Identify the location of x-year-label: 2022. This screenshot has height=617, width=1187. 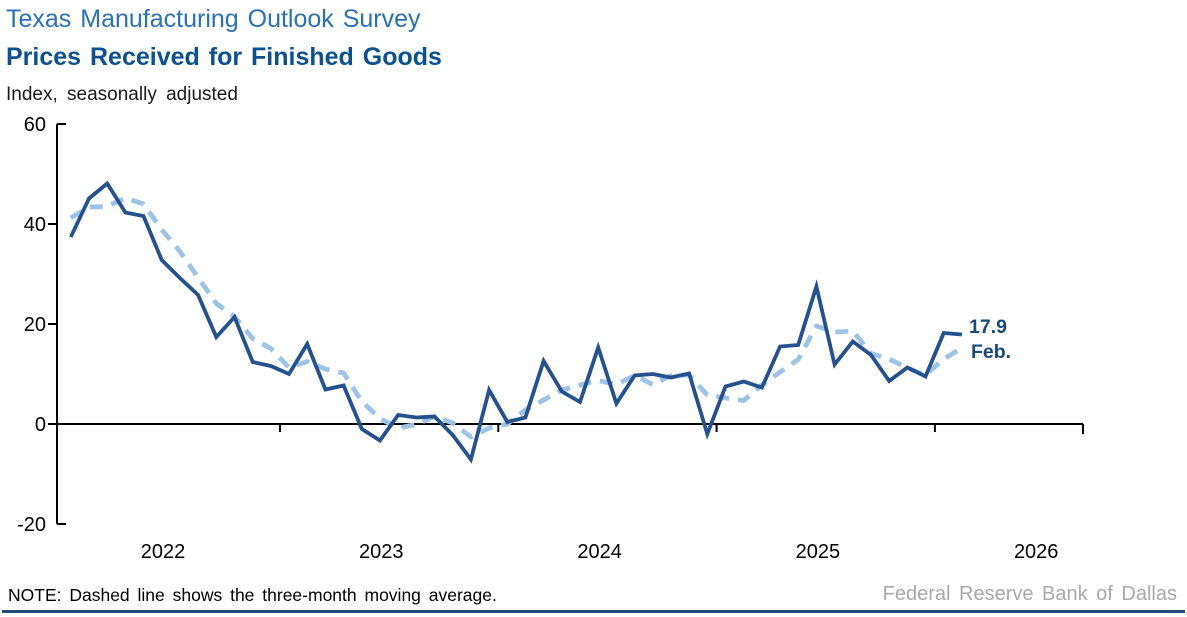
(163, 552).